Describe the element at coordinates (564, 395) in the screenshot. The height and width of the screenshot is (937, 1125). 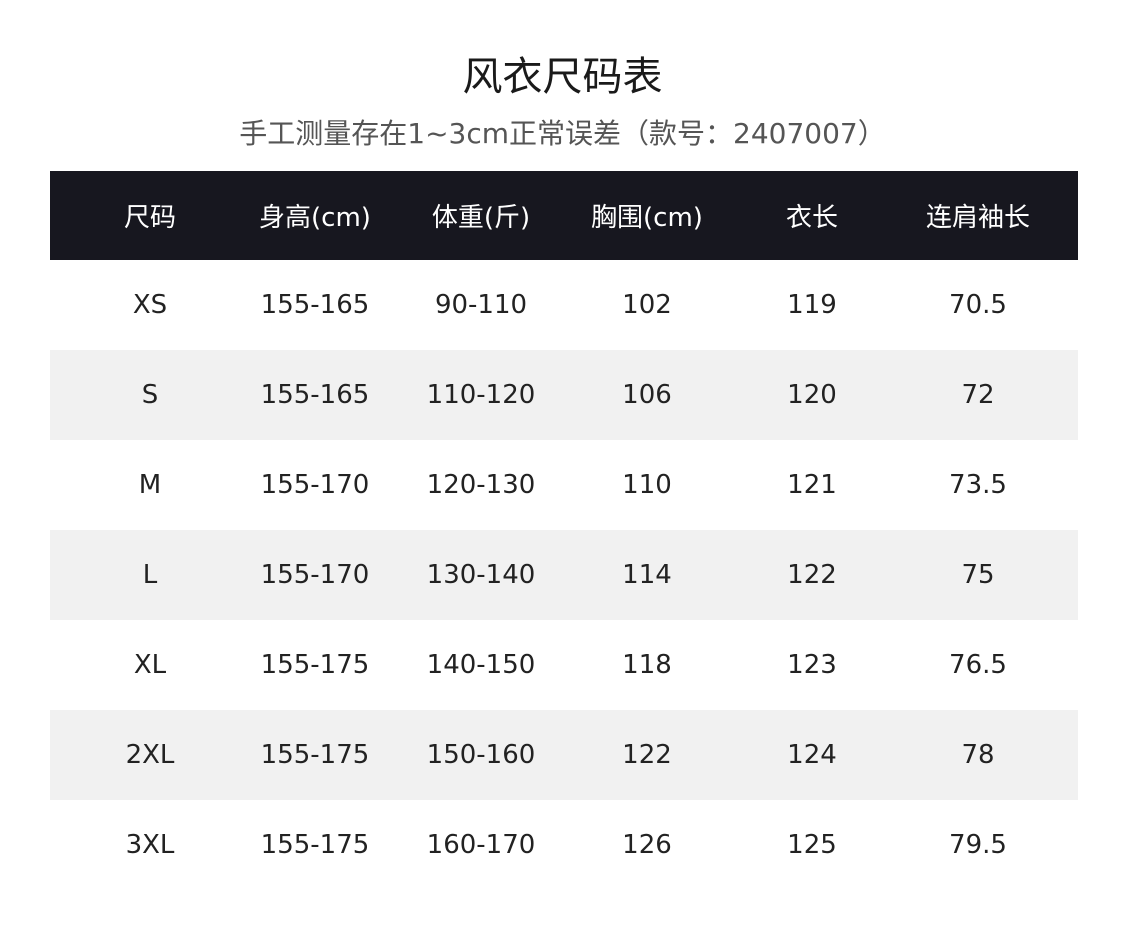
I see `table-row: S 155-165 110-120 106 120 72` at that location.